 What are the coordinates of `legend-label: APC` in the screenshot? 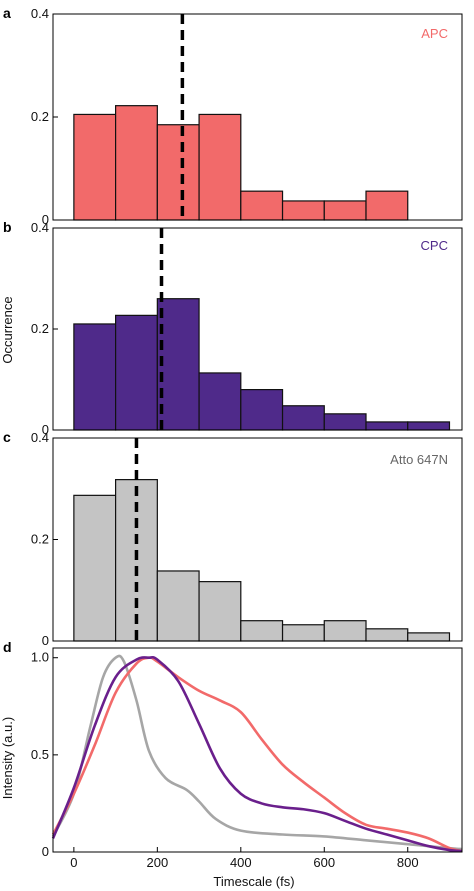 It's located at (434, 33).